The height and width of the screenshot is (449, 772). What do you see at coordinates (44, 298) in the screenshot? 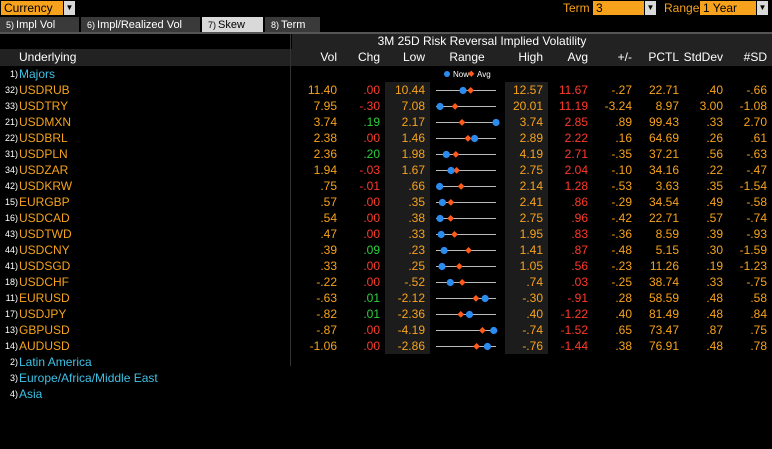
I see `underlying-name: EURUSD` at bounding box center [44, 298].